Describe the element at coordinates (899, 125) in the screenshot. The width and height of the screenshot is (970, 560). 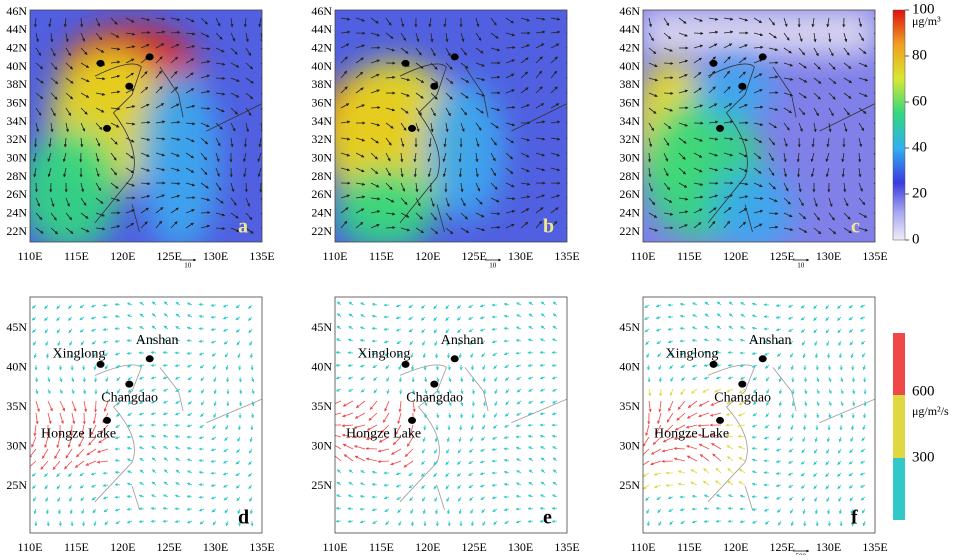
I see `colorbar` at that location.